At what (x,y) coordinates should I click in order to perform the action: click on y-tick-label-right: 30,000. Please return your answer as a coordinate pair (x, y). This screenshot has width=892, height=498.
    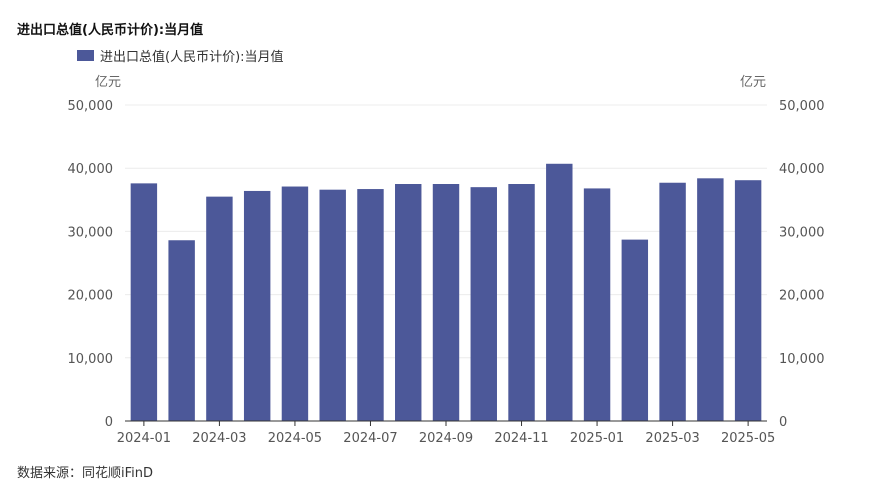
    Looking at the image, I should click on (802, 232).